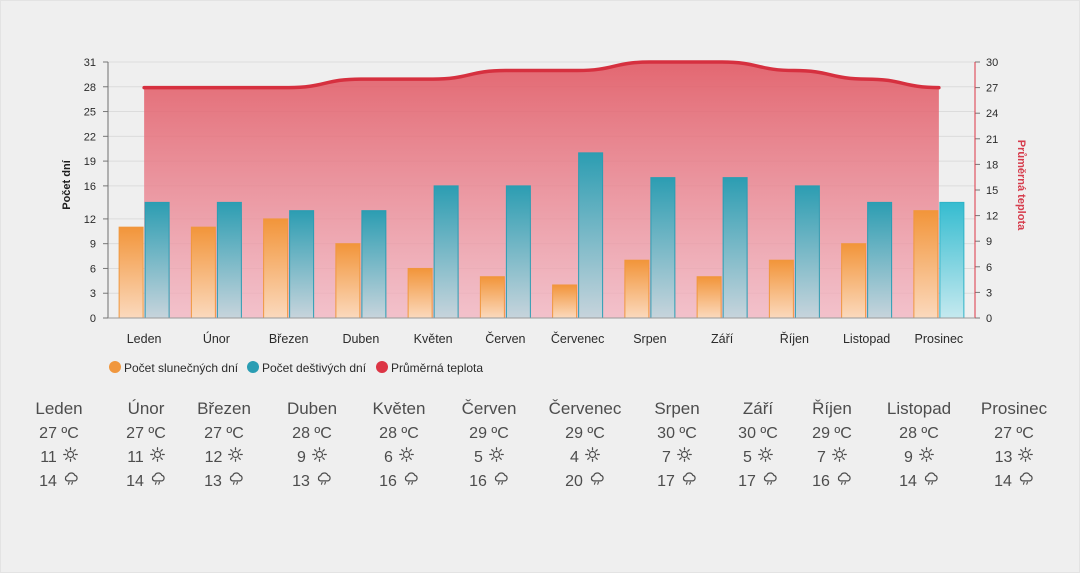 This screenshot has height=573, width=1080. What do you see at coordinates (90, 113) in the screenshot?
I see `y-left-tick-label: 25` at bounding box center [90, 113].